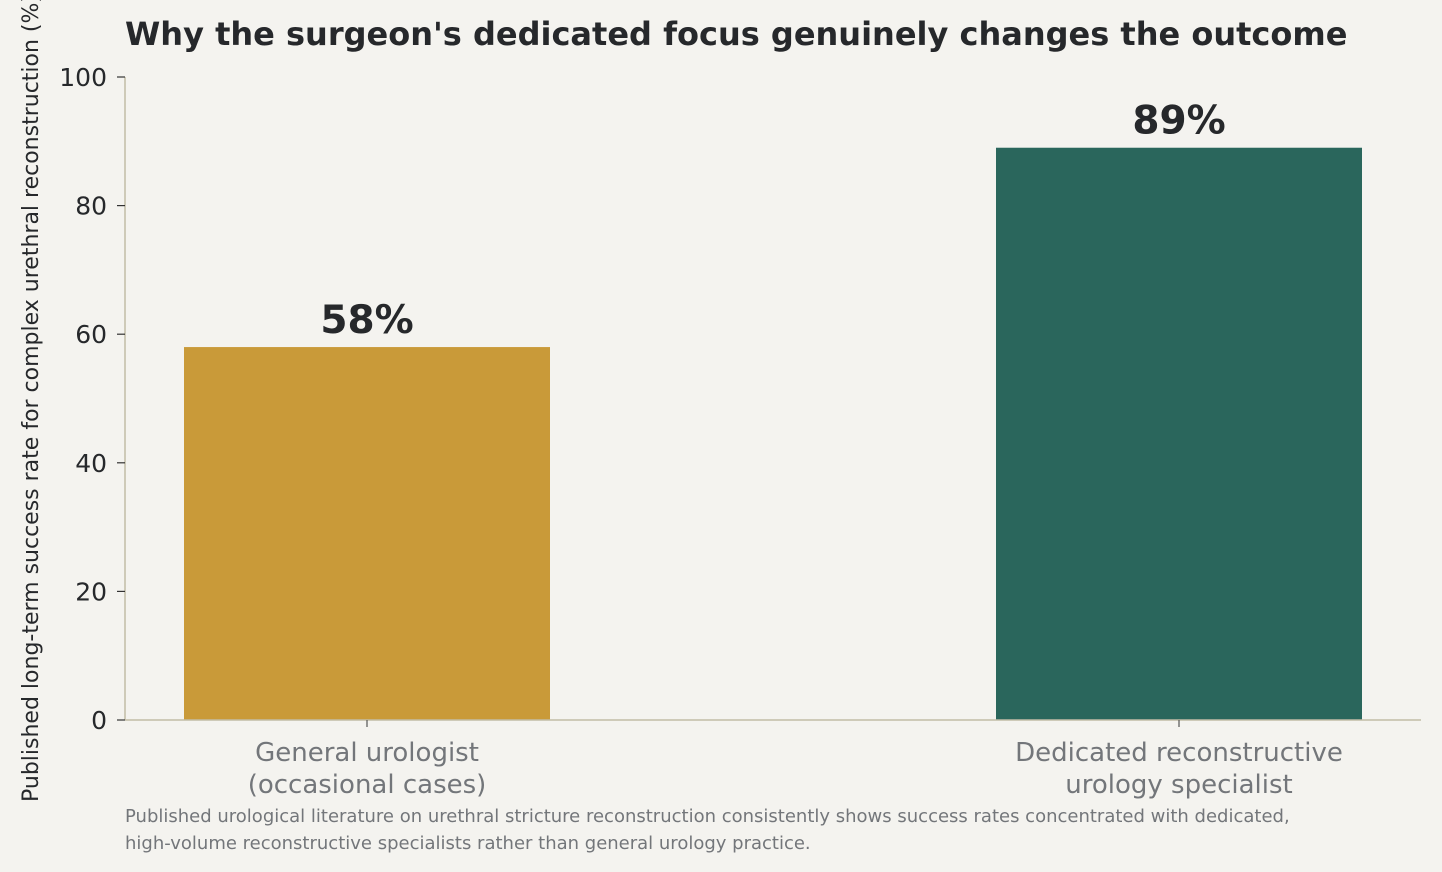  I want to click on data-label: 89%, so click(1178, 121).